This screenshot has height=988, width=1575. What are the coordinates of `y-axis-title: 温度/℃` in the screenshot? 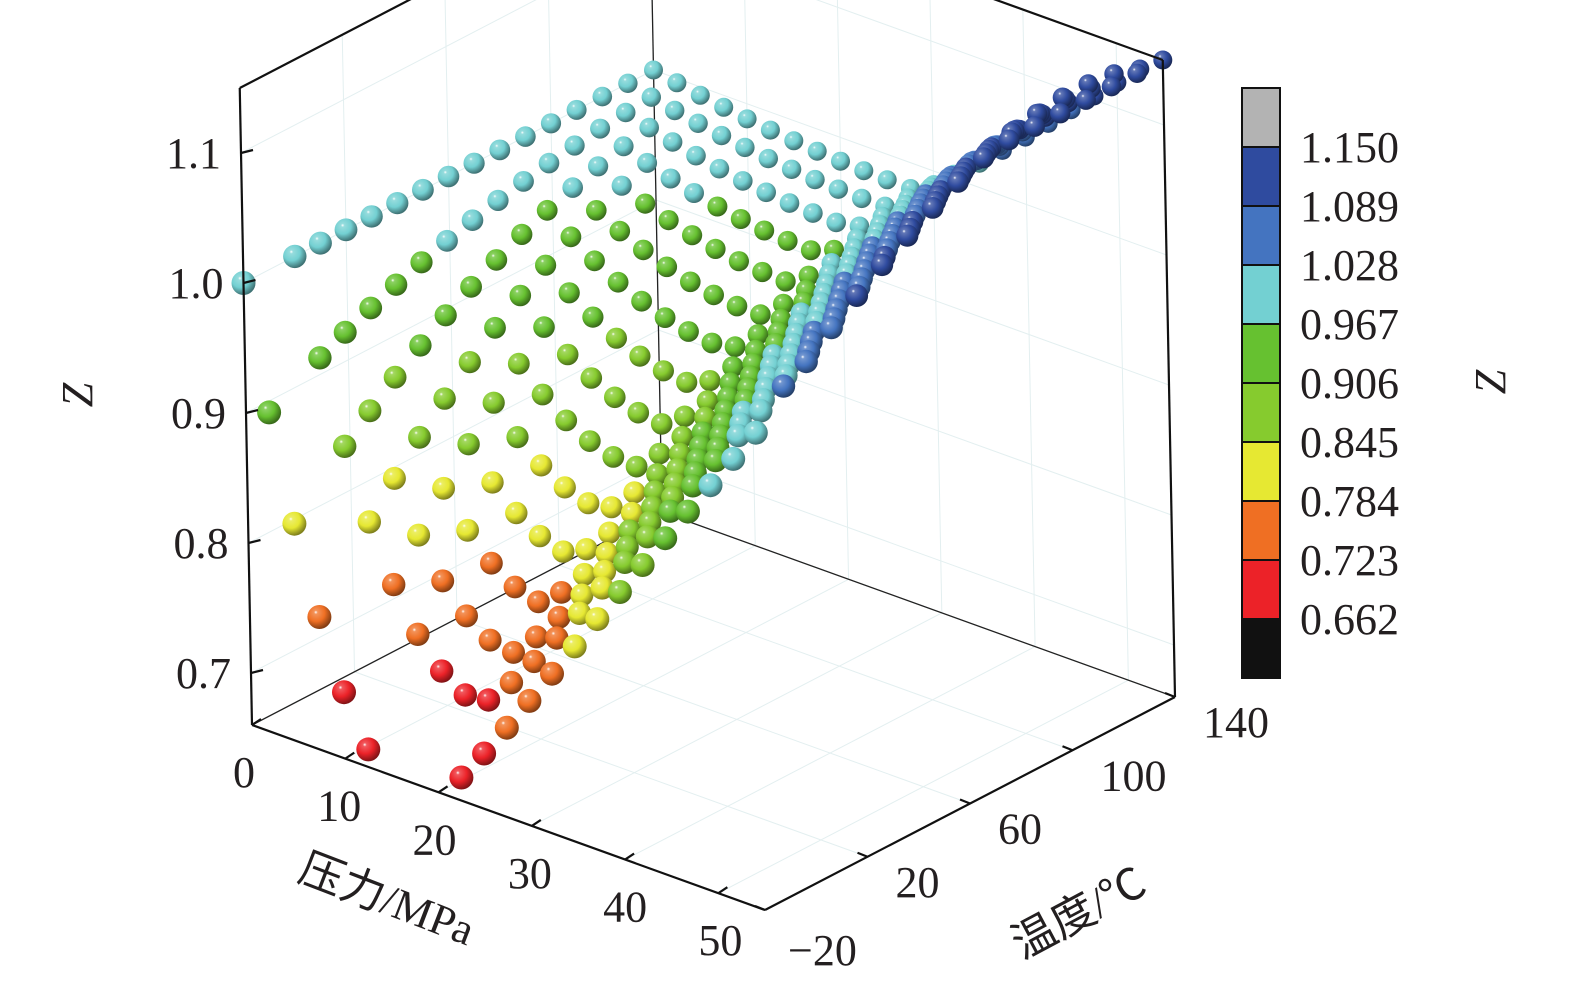 It's located at (1079, 913).